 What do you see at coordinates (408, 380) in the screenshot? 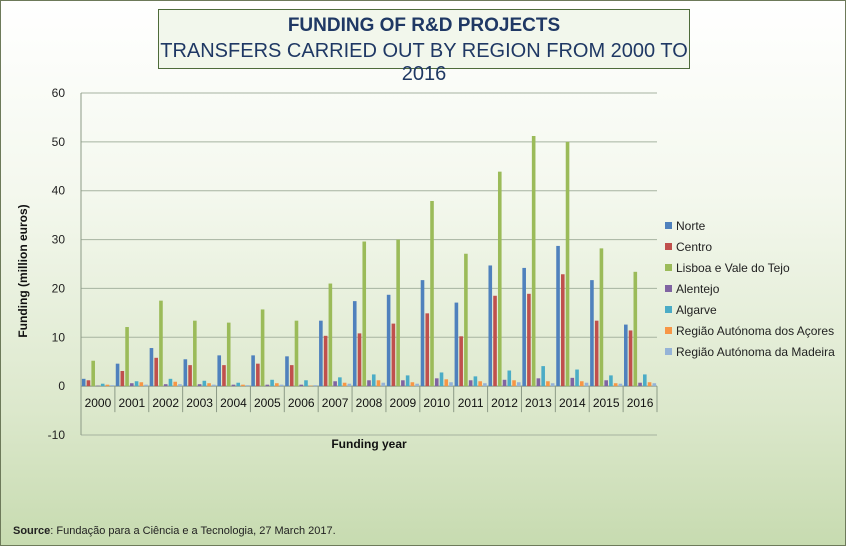
I see `bar-algarve-2009` at bounding box center [408, 380].